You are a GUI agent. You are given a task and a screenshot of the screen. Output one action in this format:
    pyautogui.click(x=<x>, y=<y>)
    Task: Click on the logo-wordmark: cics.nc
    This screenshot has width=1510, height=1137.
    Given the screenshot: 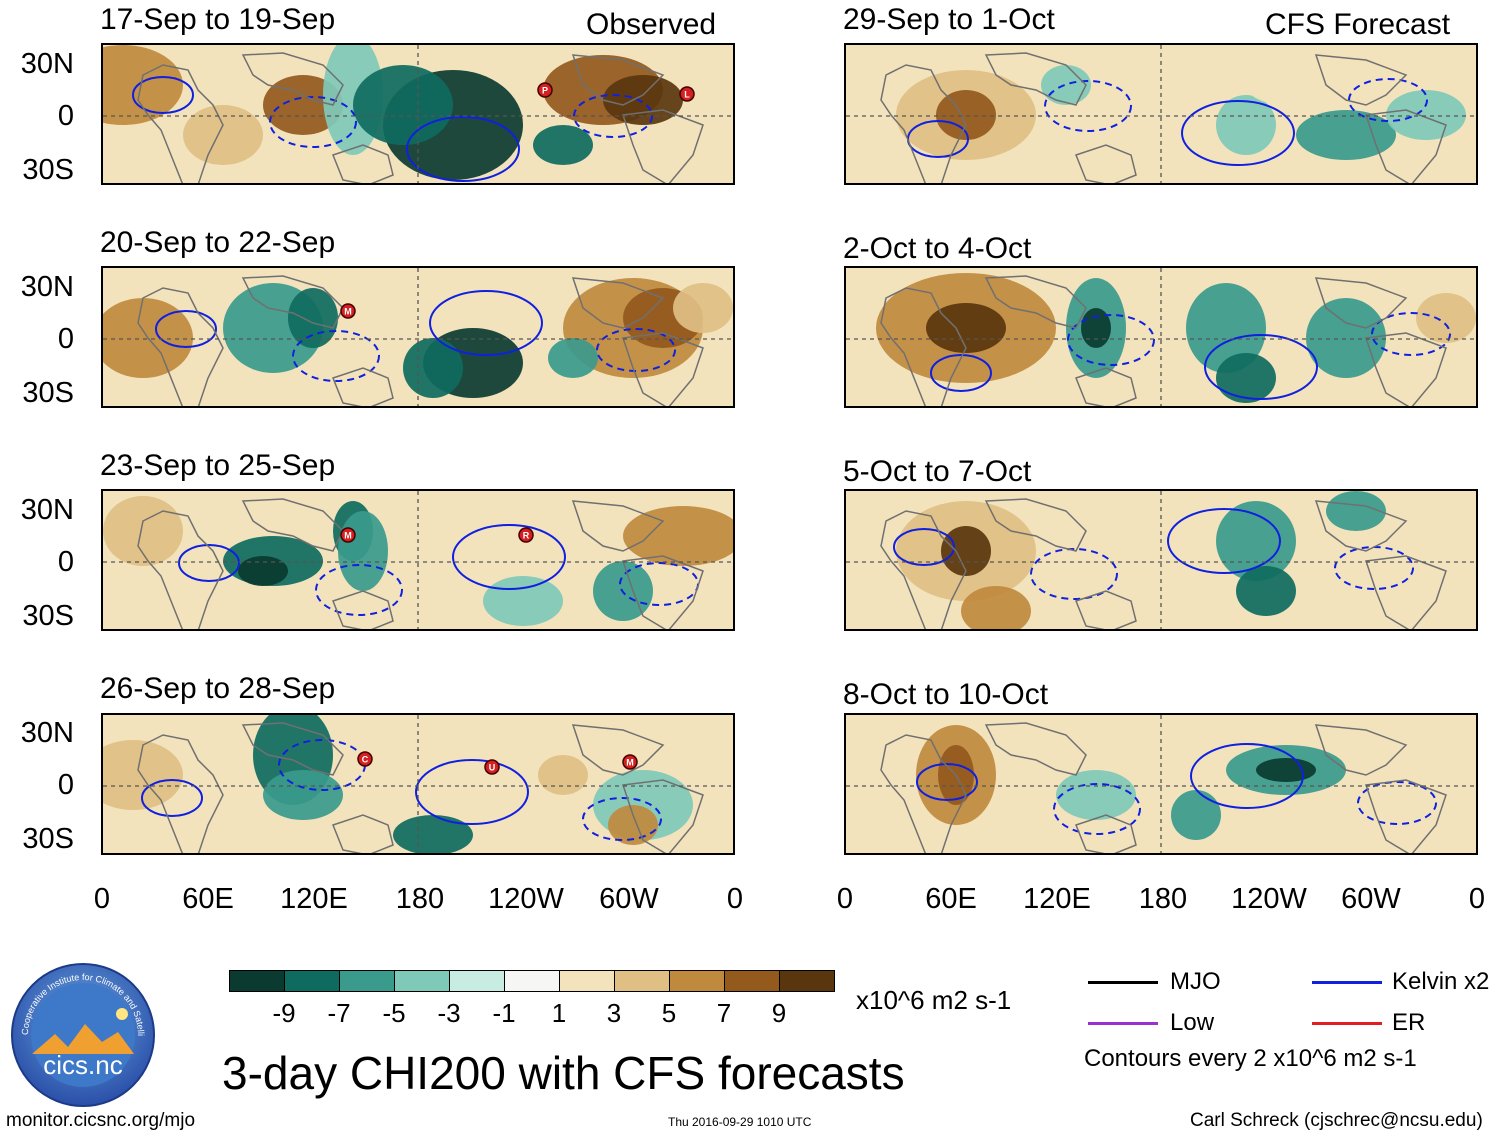 What is the action you would take?
    pyautogui.click(x=82, y=1065)
    